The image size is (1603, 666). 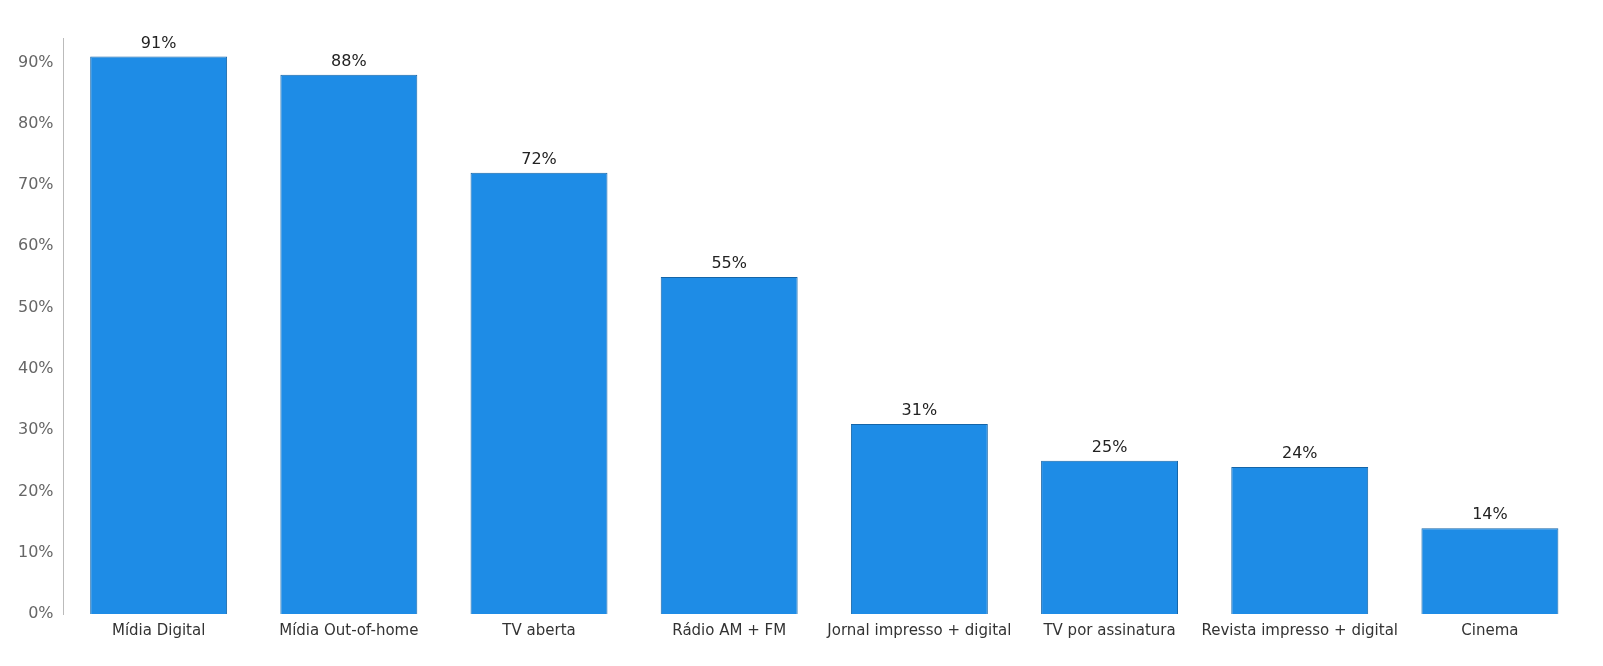 I want to click on y-tick-label: 80%, so click(x=36, y=122).